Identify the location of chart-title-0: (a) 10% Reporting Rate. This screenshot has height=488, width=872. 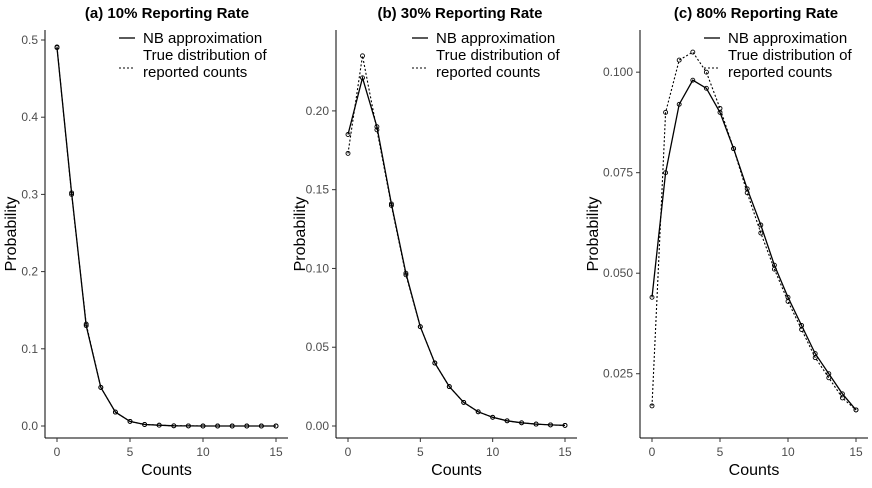
(167, 13).